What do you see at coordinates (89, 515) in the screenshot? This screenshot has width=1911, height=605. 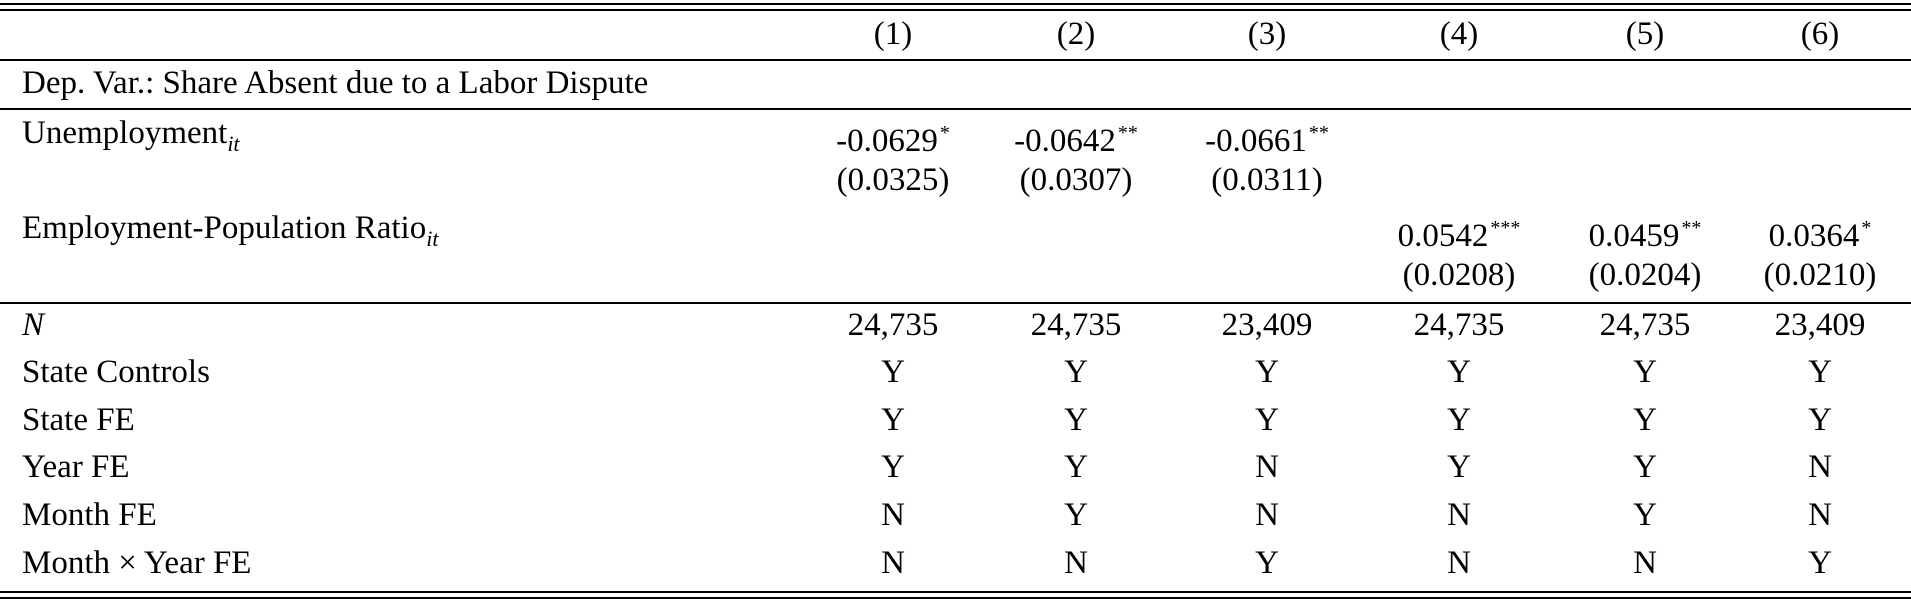 I see `indicator-label: Month FE` at bounding box center [89, 515].